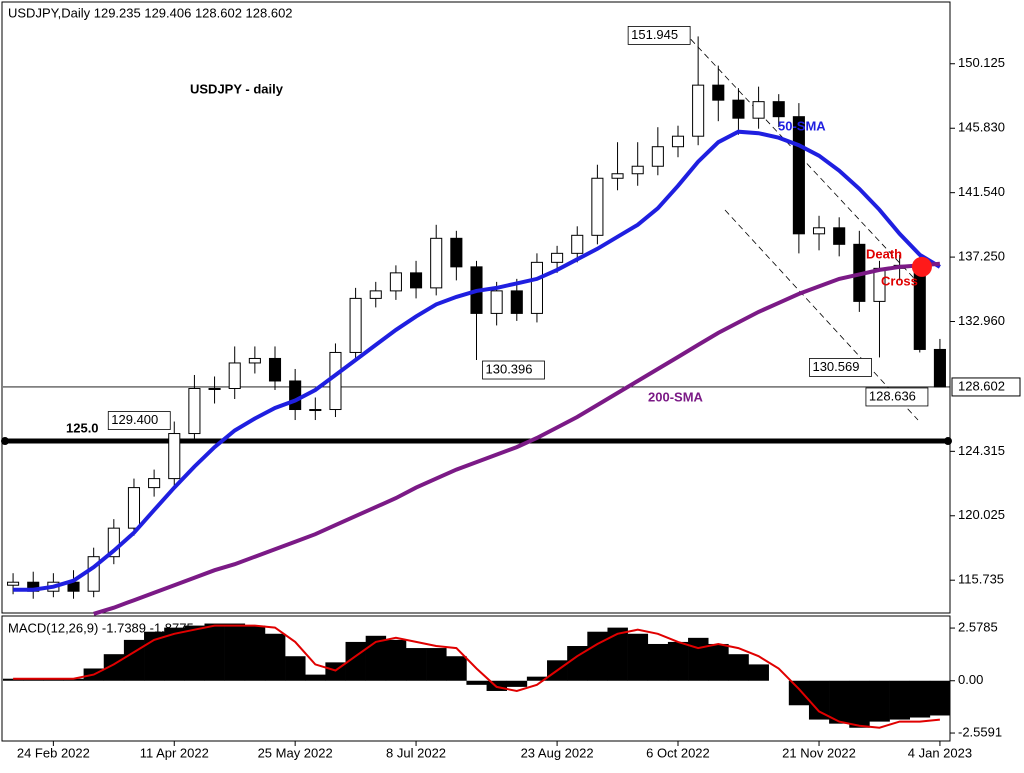  I want to click on macd-title: MACD(12,26,9) -1.7389 -1.8775, so click(101, 627).